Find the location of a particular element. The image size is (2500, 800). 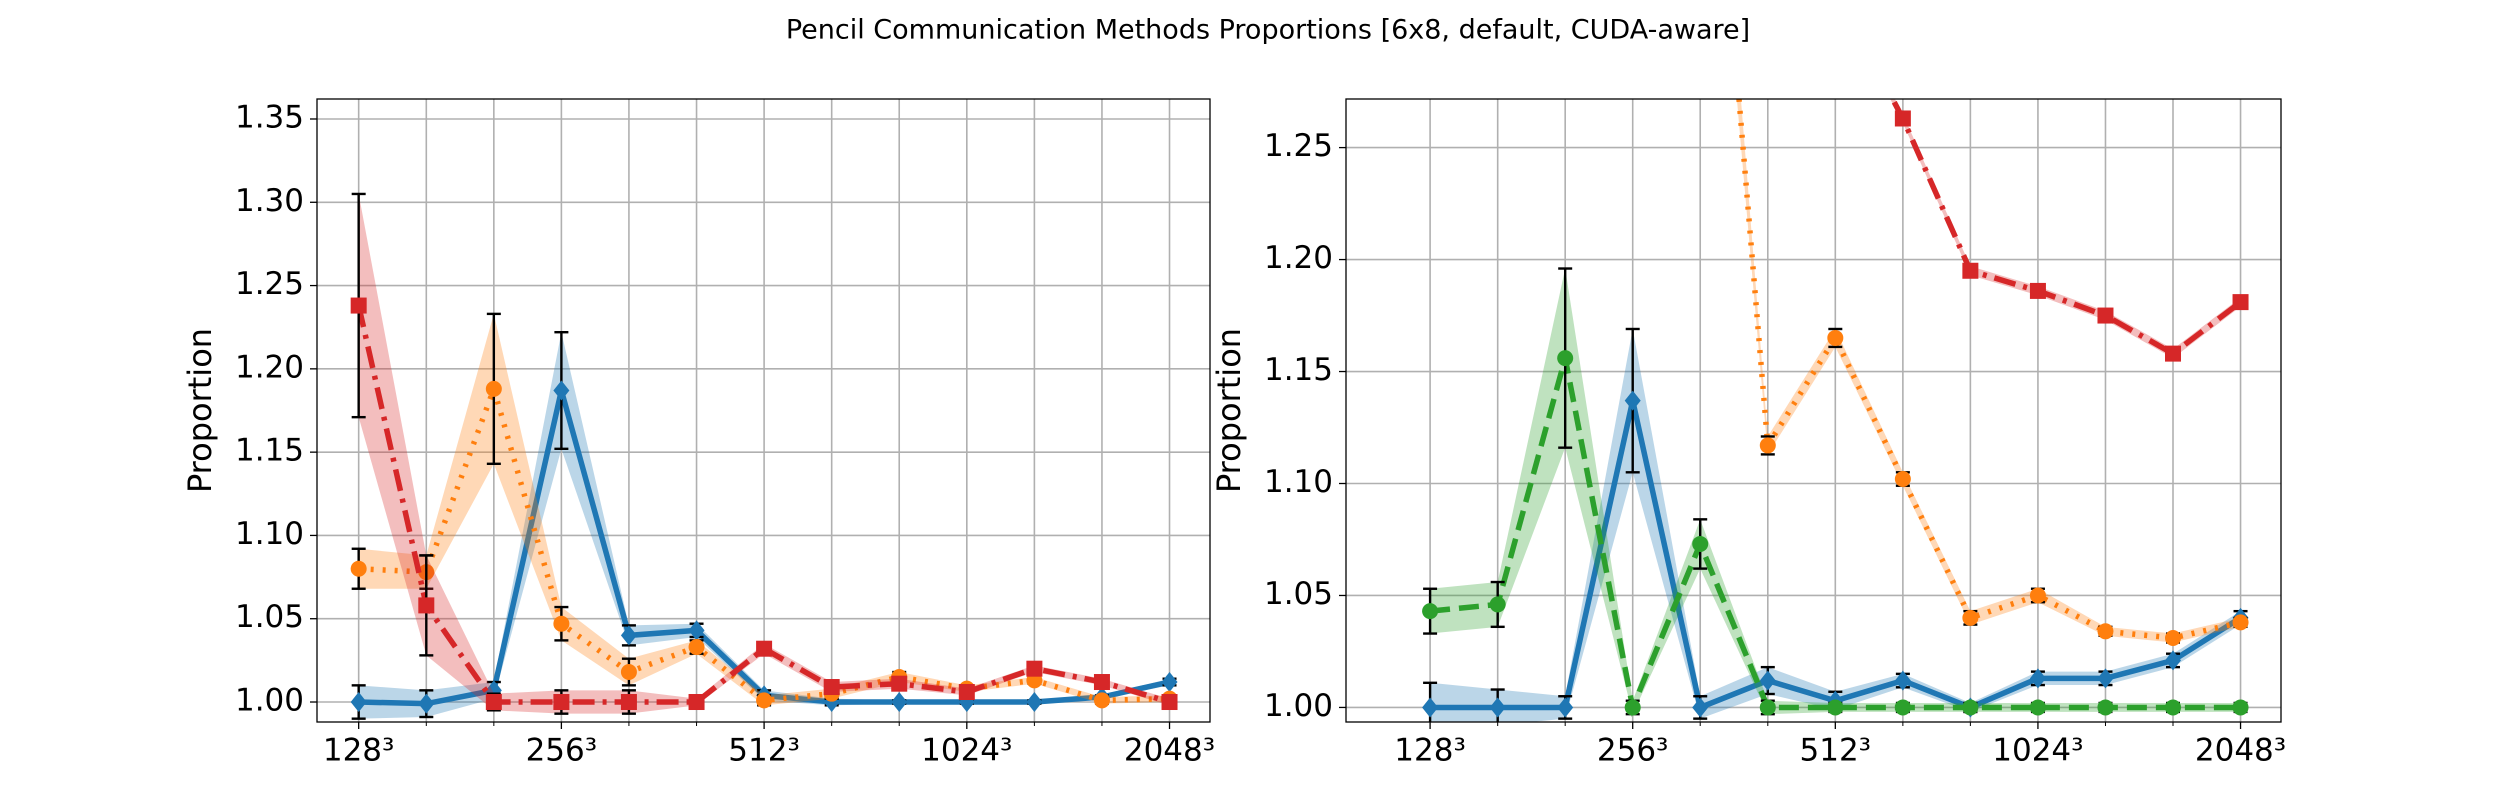

y-tick-label: 1.20 is located at coordinates (1298, 258).